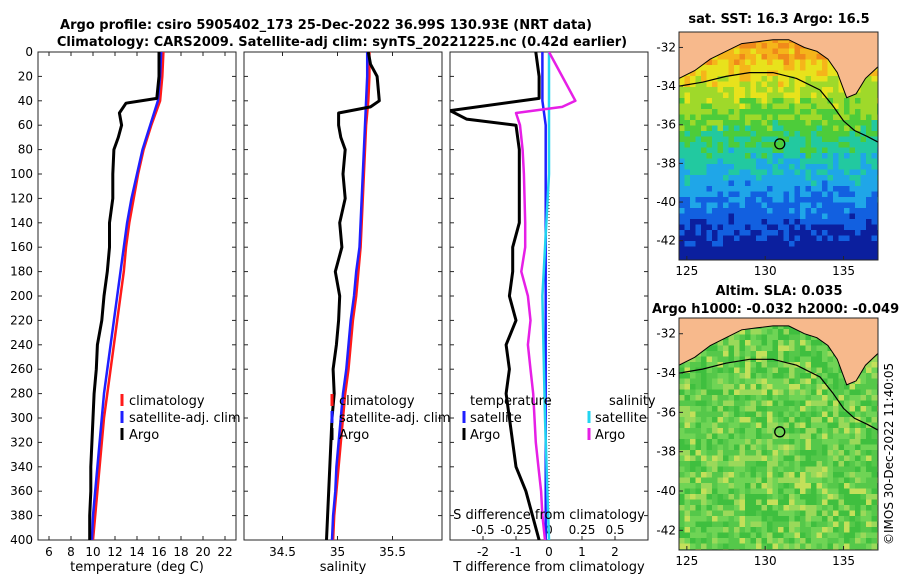 This screenshot has width=900, height=580. I want to click on map-y-tick-label: -32, so click(666, 47).